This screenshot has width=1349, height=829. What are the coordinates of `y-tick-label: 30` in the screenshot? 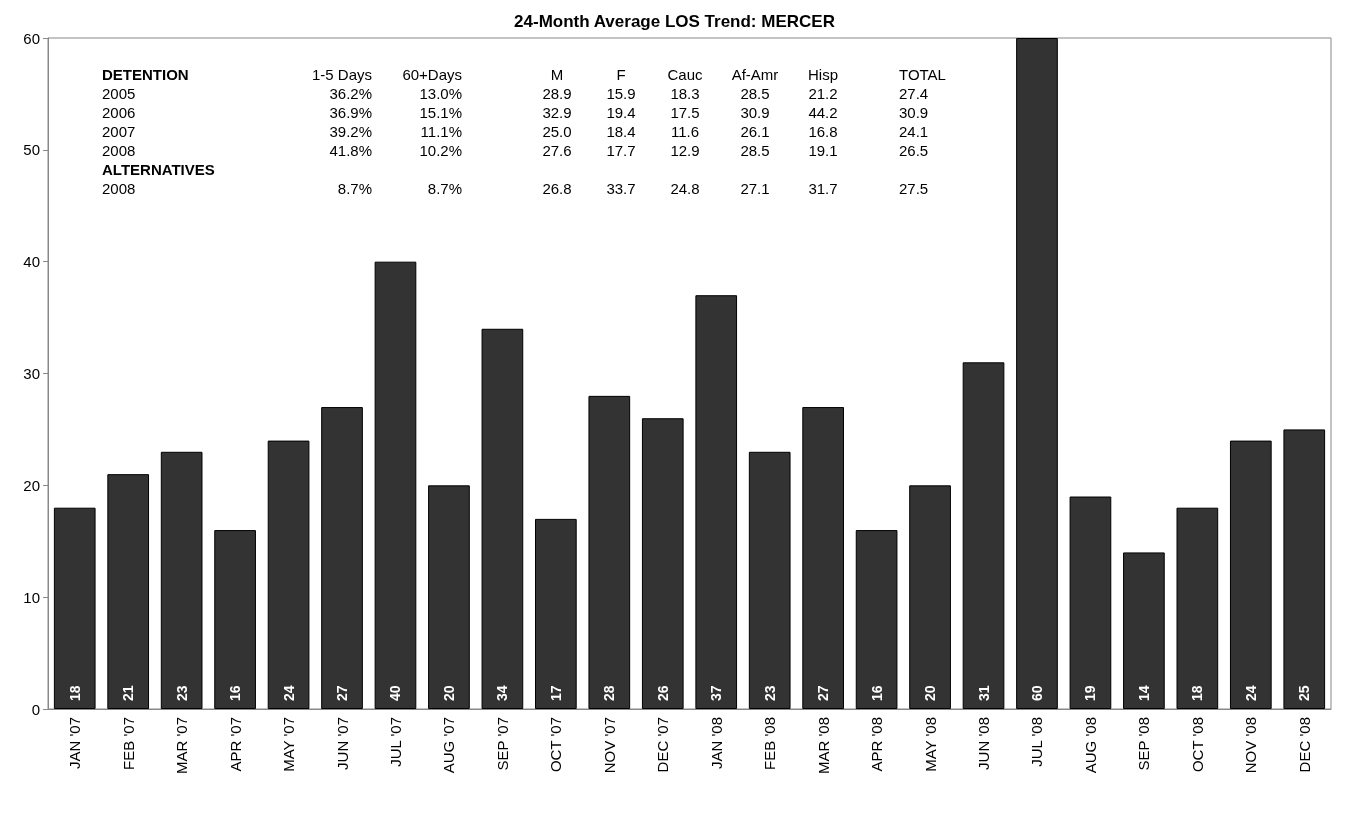 It's located at (31, 373).